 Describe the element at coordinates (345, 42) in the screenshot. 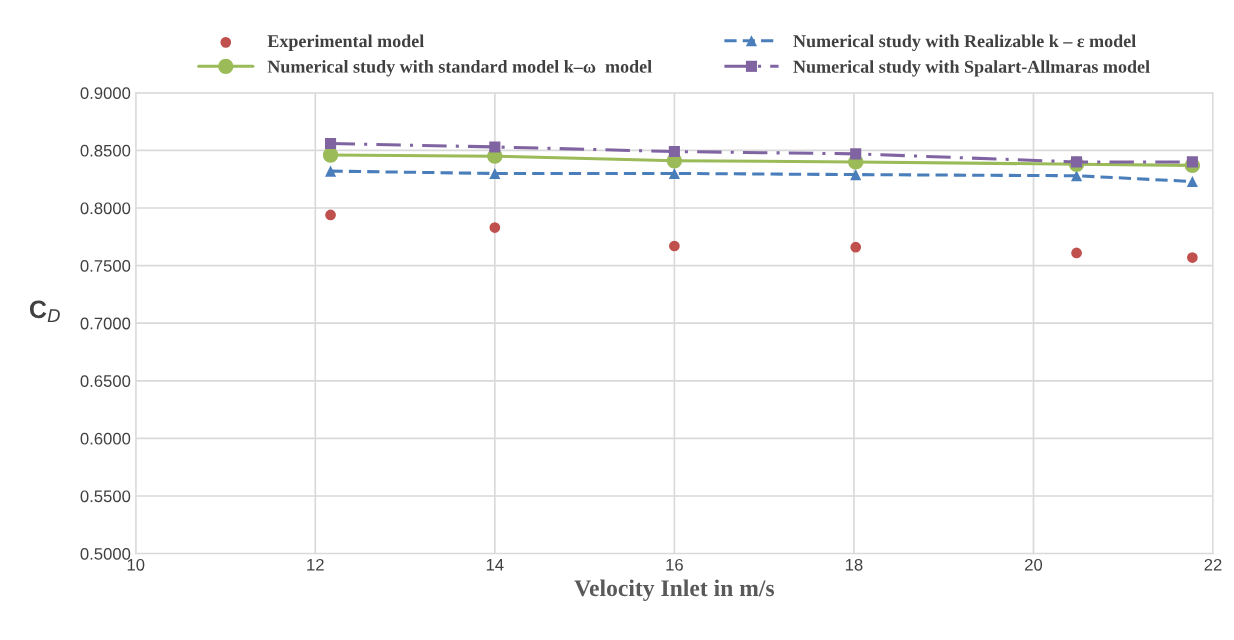

I see `legend-label: Experimental model` at that location.